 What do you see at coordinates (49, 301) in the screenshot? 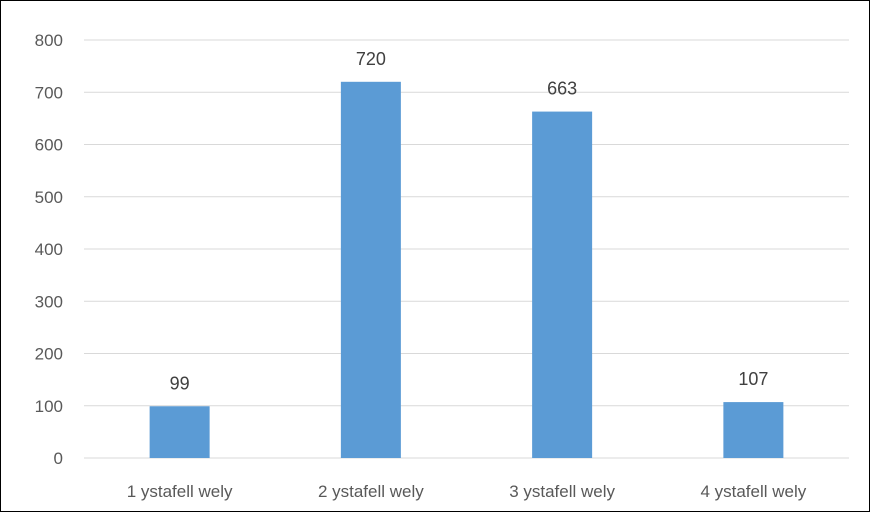
I see `y-tick-label-300: 300` at bounding box center [49, 301].